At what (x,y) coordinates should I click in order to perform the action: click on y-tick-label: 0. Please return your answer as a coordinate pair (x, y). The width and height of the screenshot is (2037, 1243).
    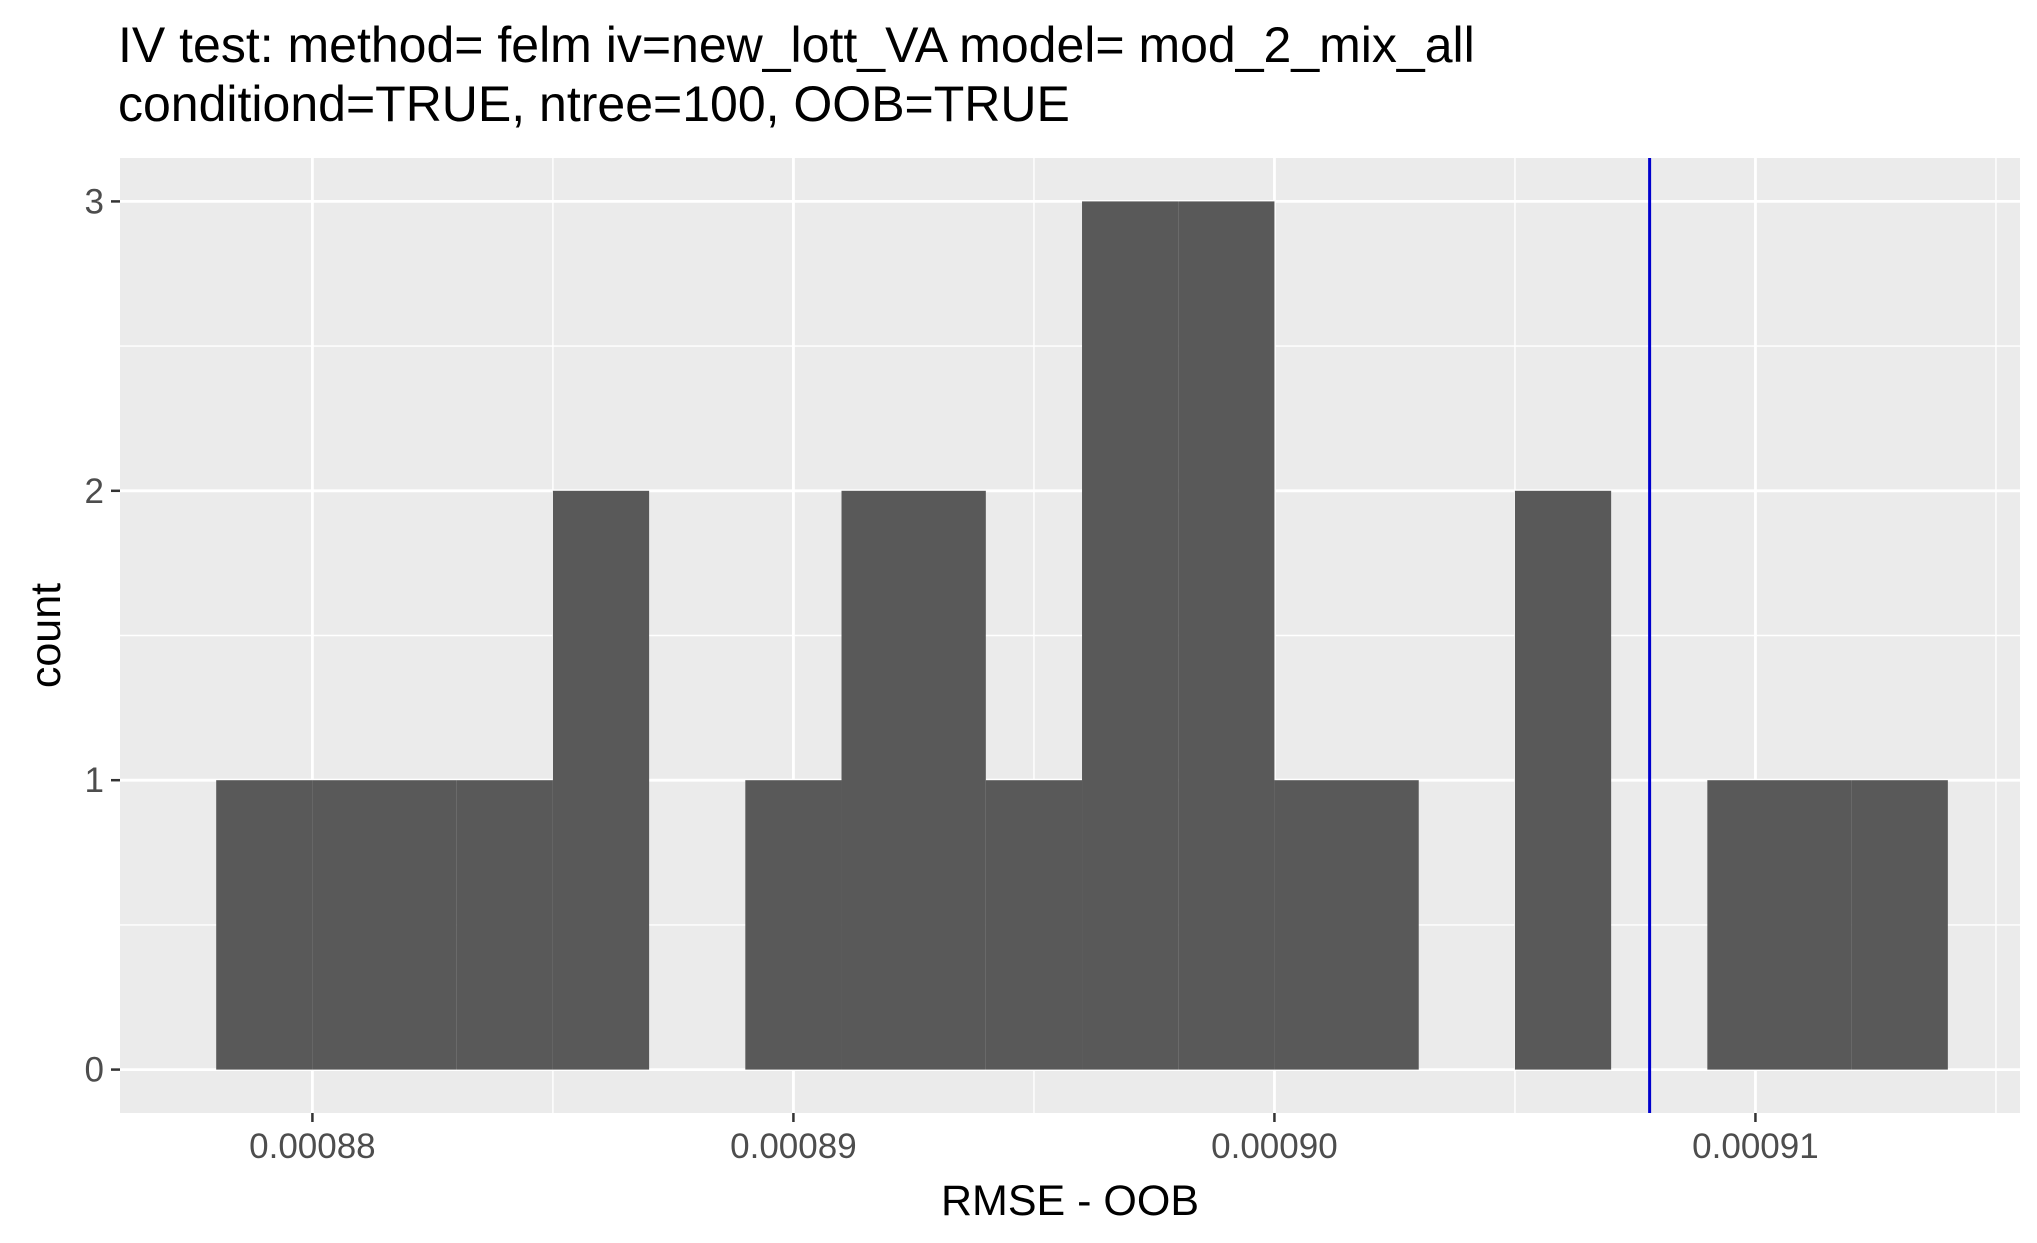
    Looking at the image, I should click on (94, 1070).